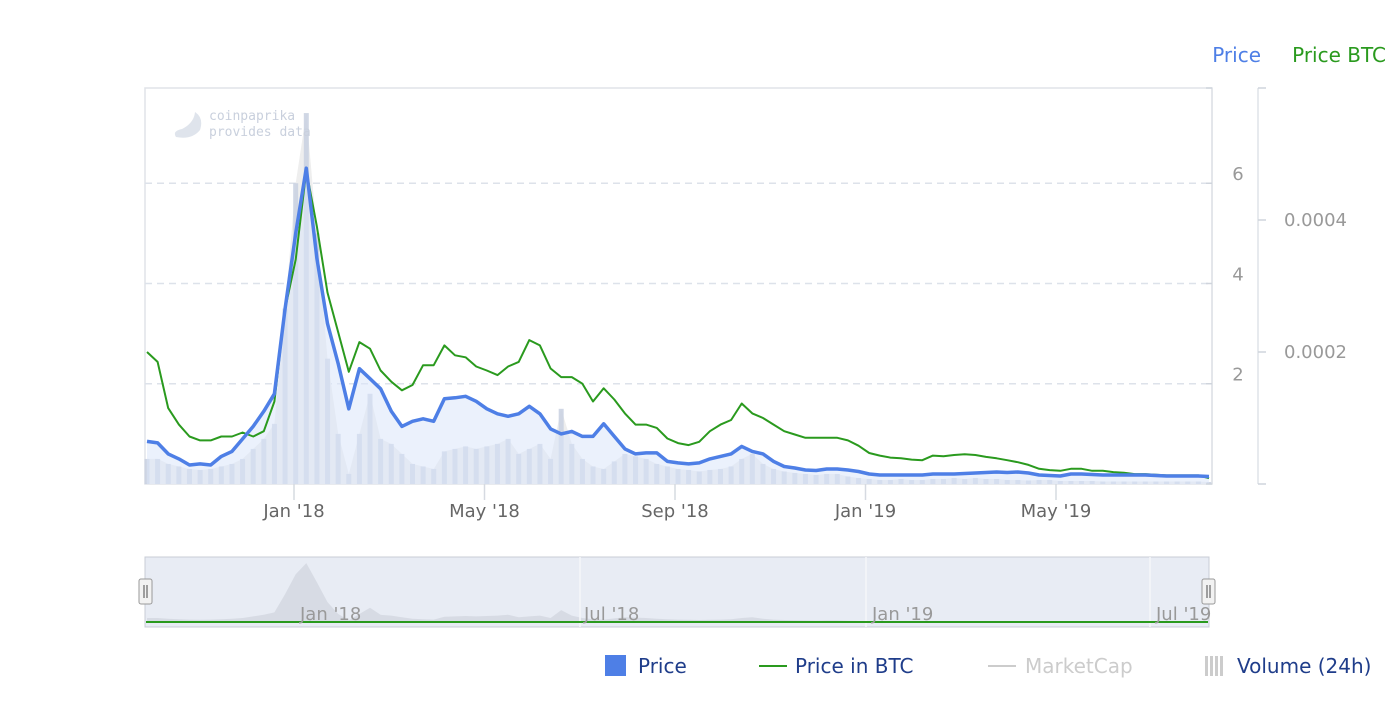  Describe the element at coordinates (252, 116) in the screenshot. I see `watermark-line-1: coinpaprika` at that location.